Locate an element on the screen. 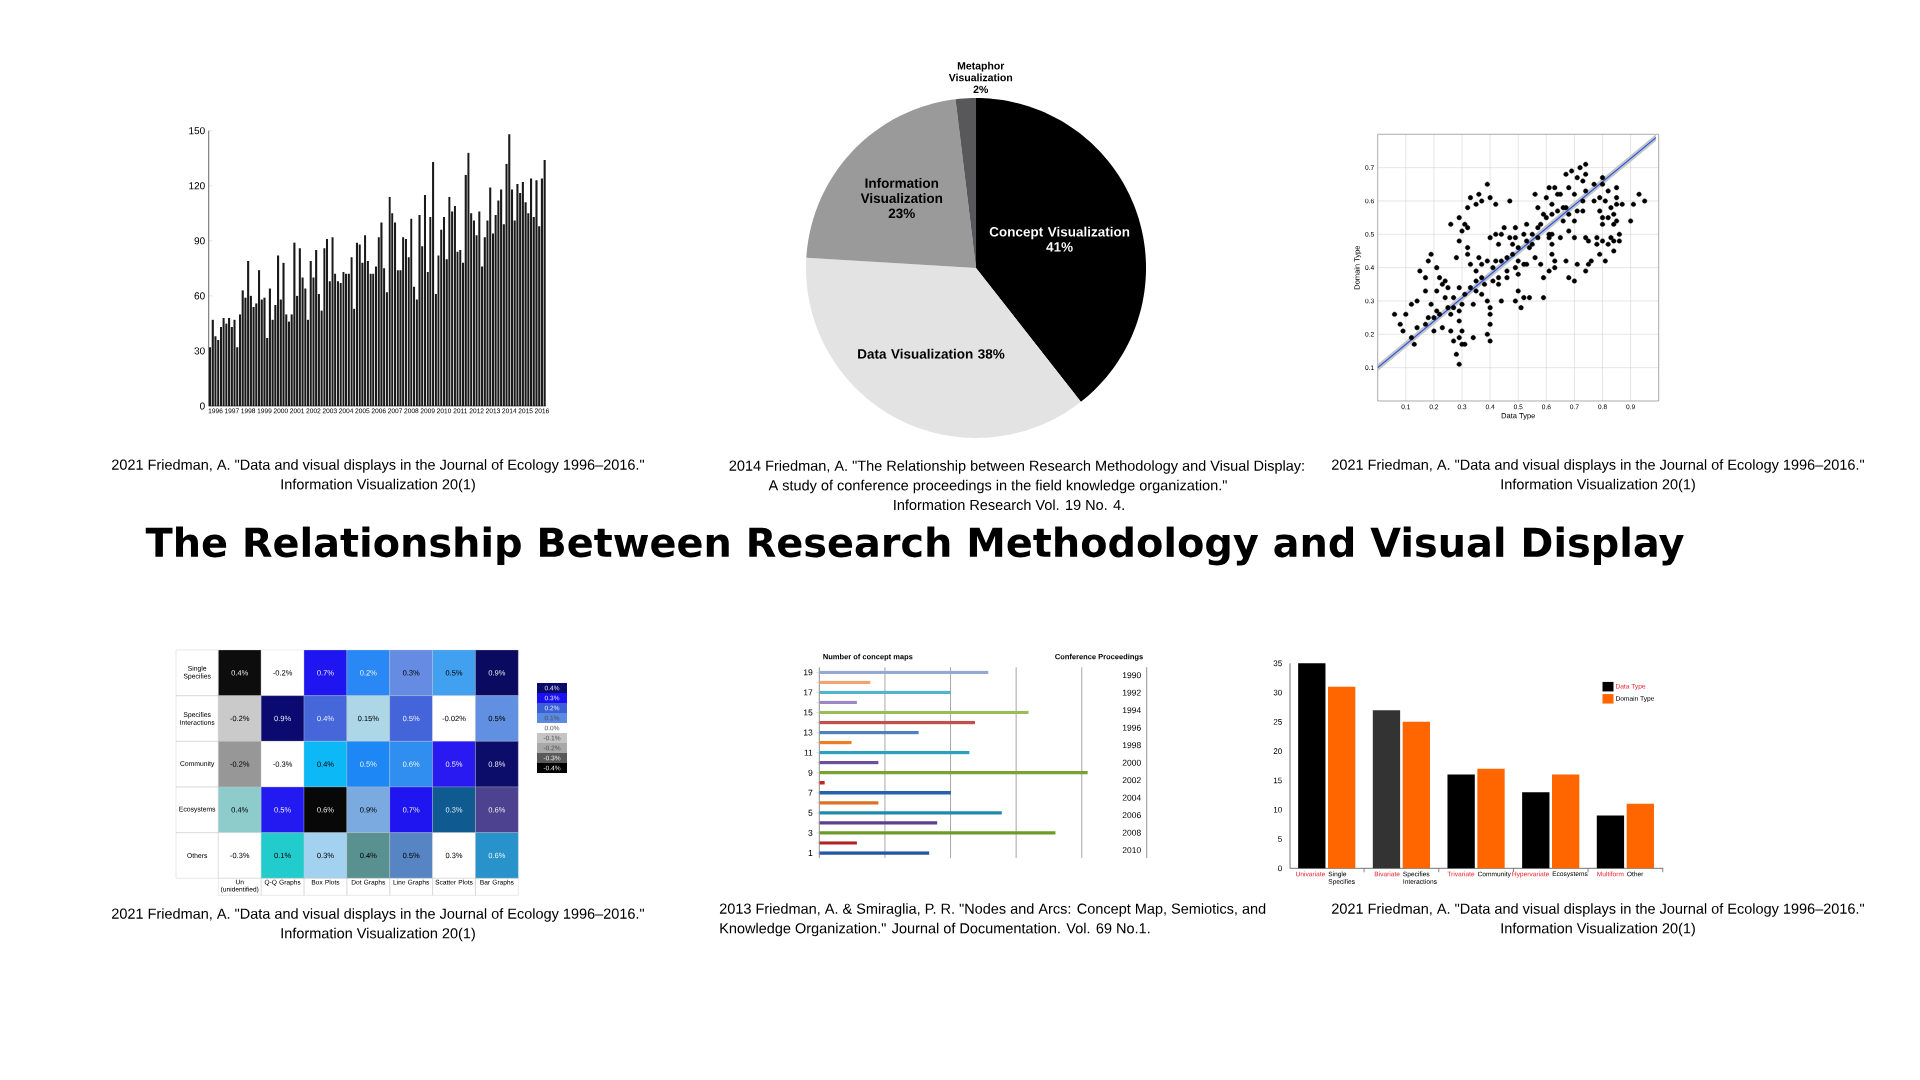 The width and height of the screenshot is (1920, 1080). data-label: 41% is located at coordinates (1059, 247).